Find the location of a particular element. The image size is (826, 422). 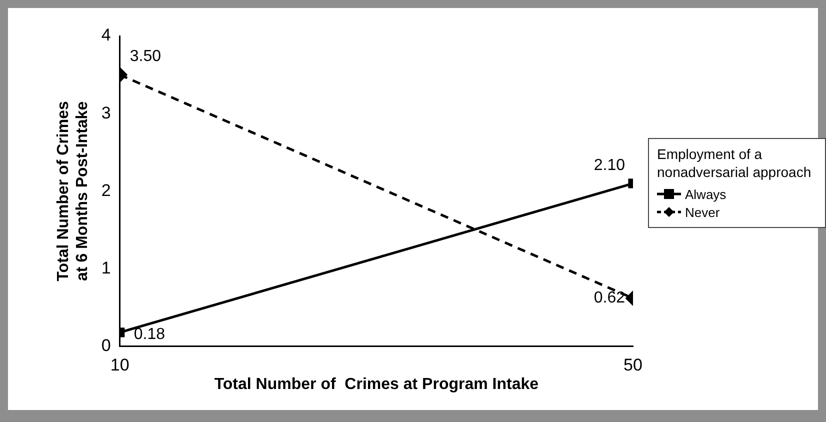

y-tick-label: 1 is located at coordinates (106, 268).